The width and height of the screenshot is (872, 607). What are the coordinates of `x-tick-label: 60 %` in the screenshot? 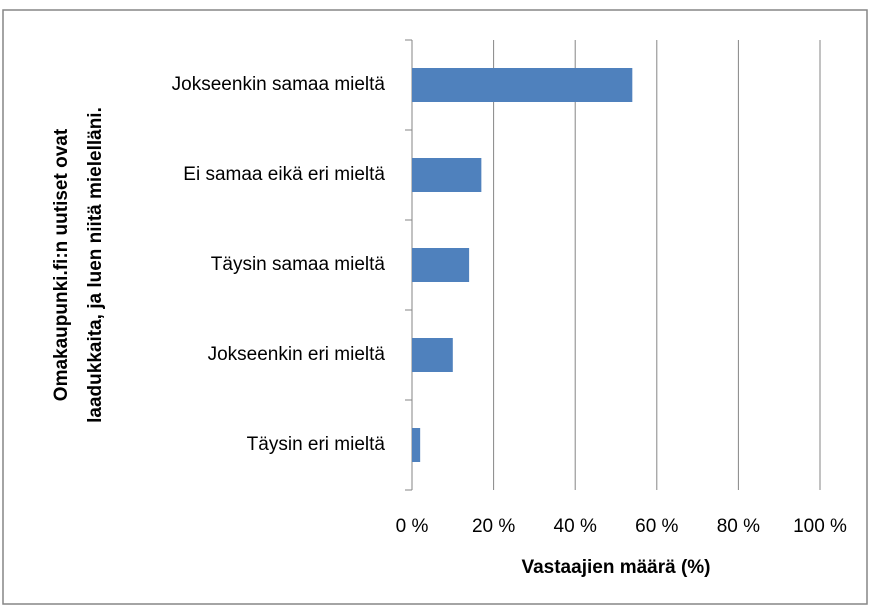 It's located at (656, 526).